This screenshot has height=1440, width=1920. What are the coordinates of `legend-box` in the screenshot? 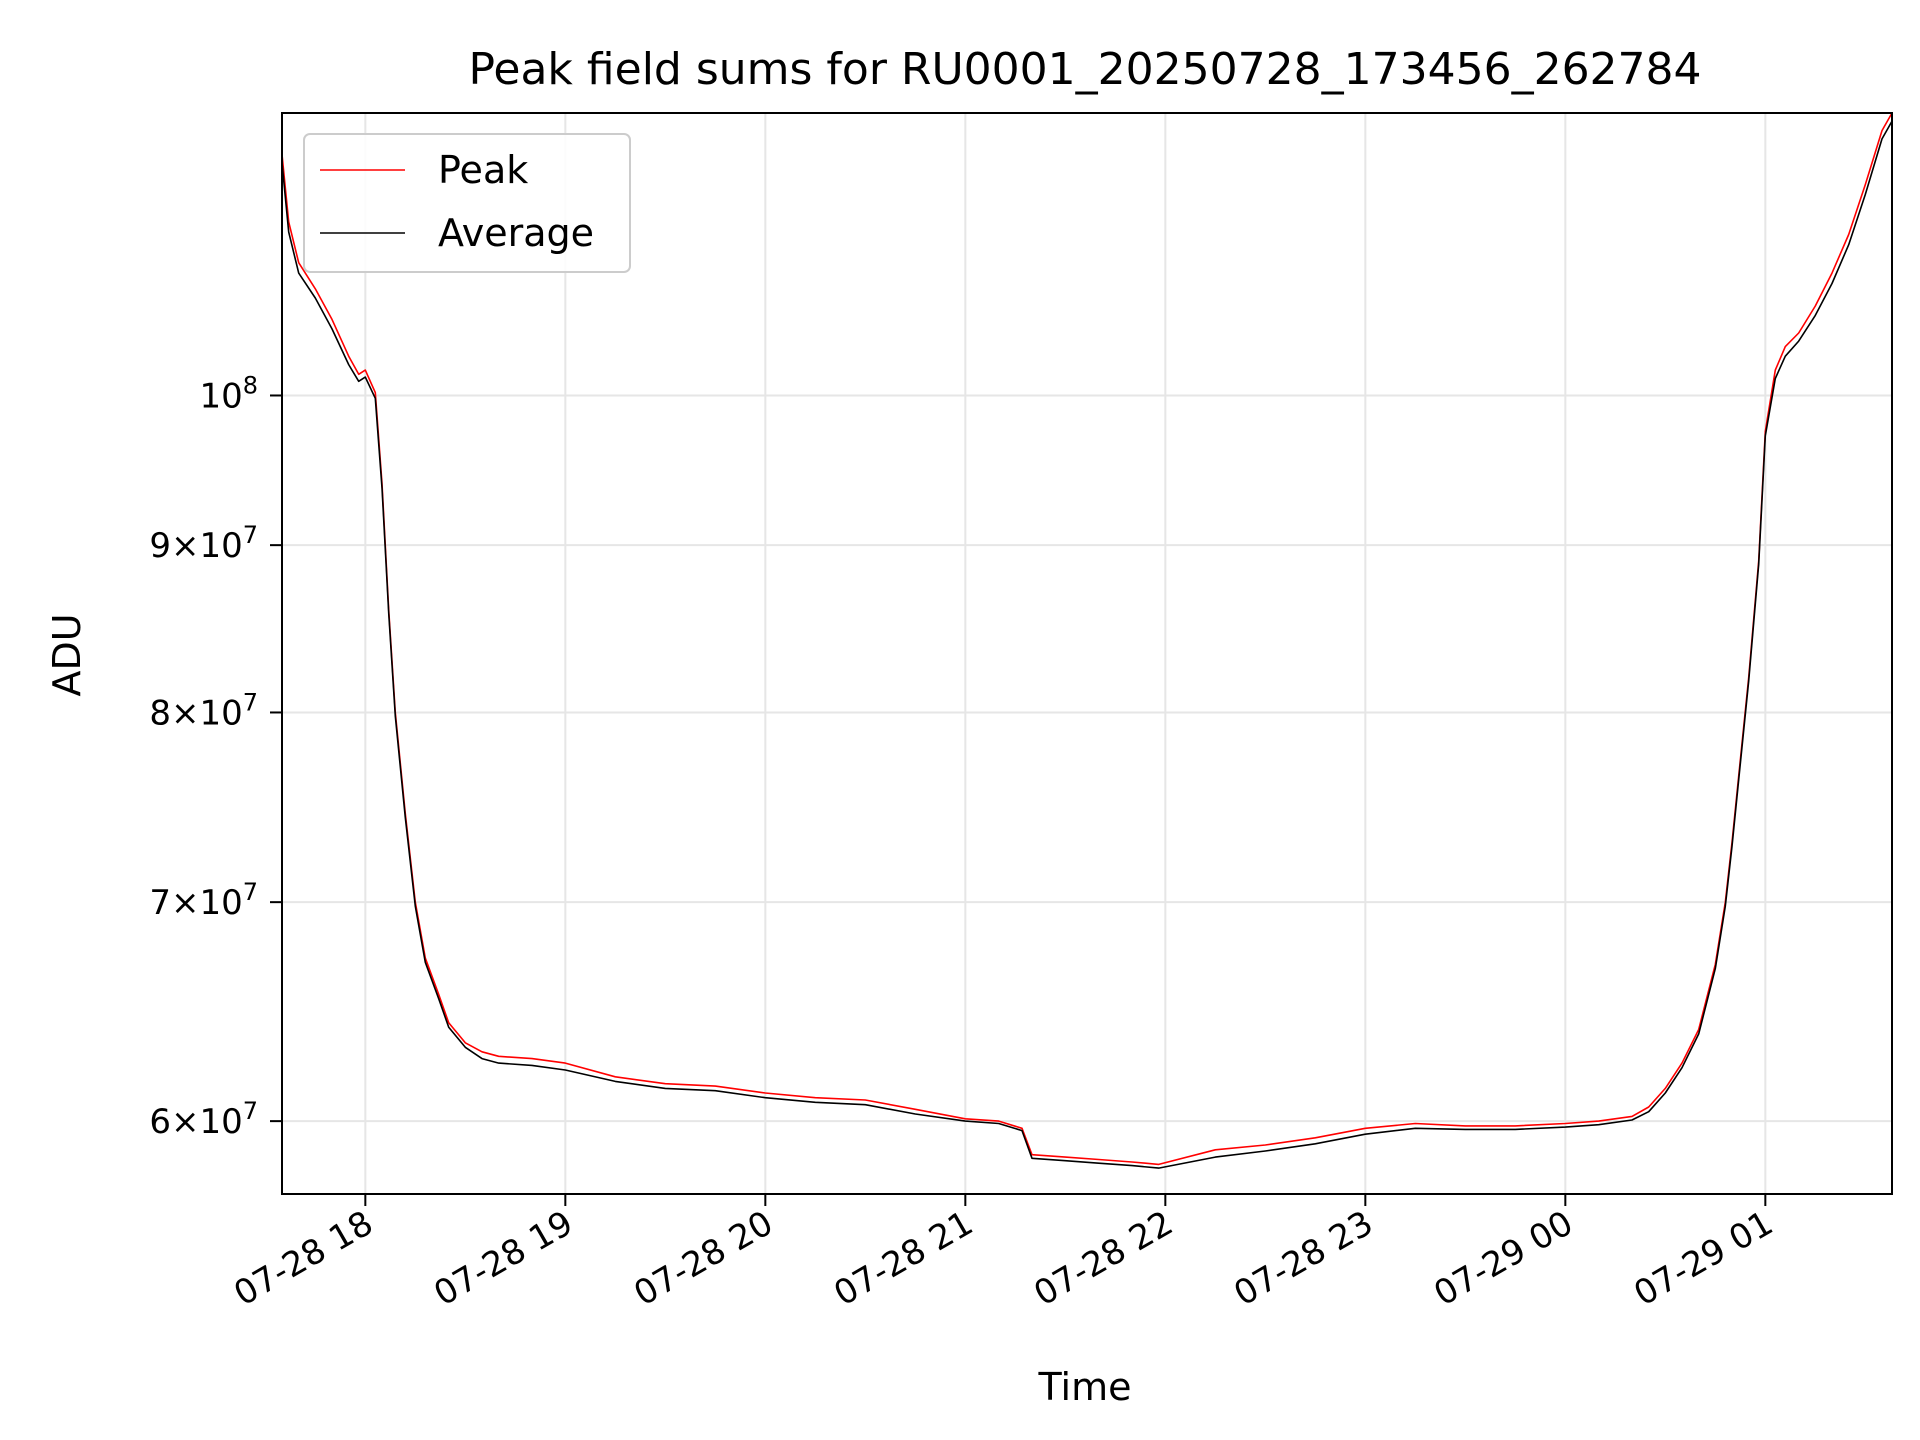 It's located at (467, 203).